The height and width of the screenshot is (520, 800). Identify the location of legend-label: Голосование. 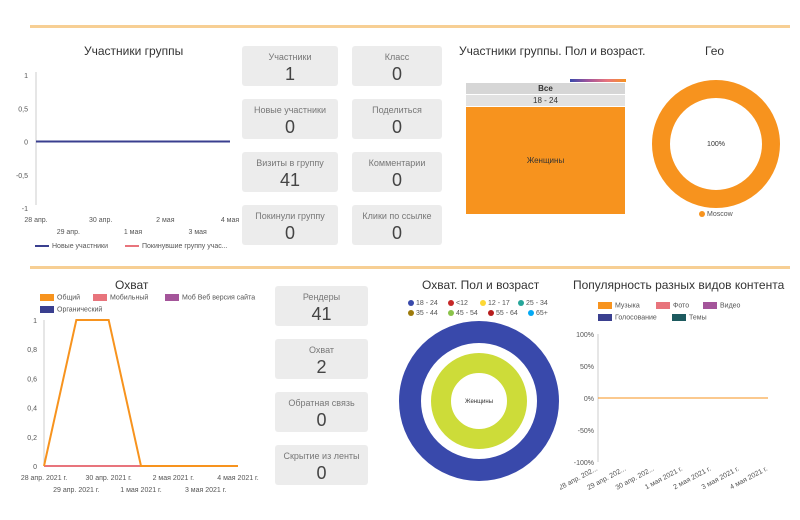
(636, 318).